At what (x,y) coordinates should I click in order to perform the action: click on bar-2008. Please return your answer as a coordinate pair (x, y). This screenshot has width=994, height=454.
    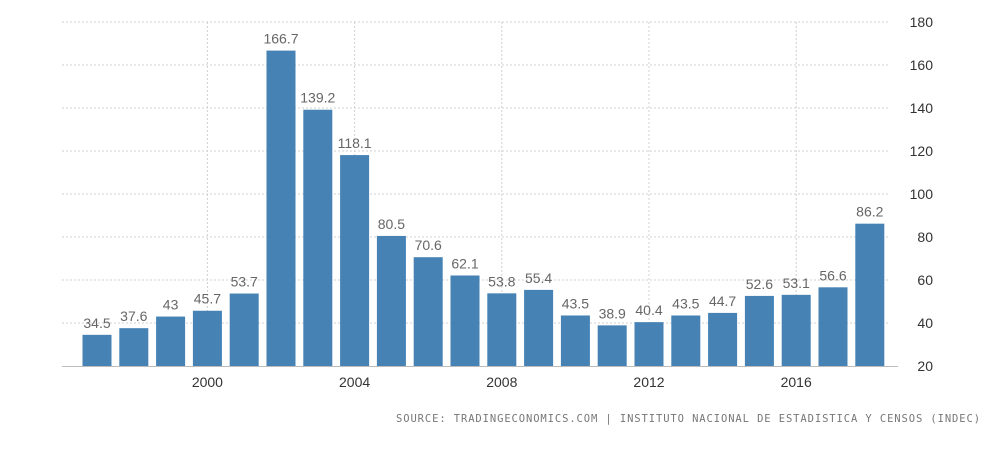
    Looking at the image, I should click on (502, 329).